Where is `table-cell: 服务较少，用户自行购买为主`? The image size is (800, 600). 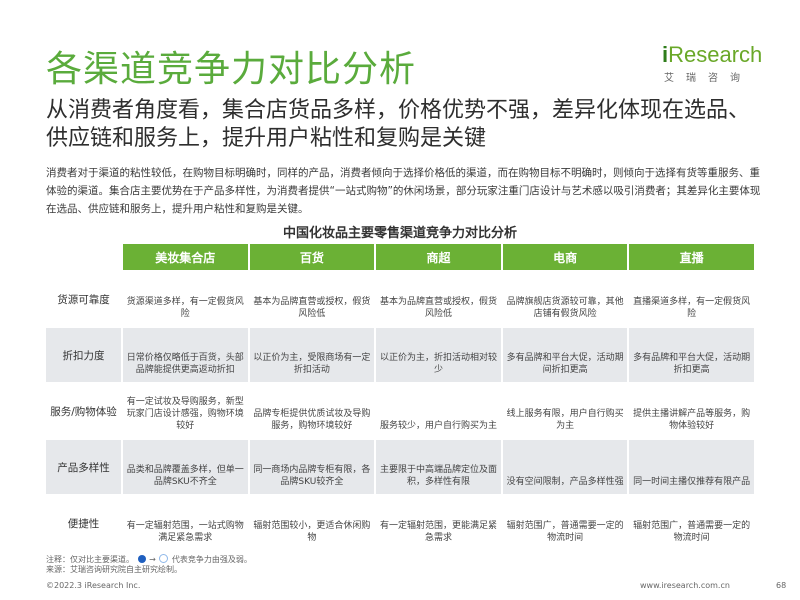 table-cell: 服务较少，用户自行购买为主 is located at coordinates (438, 411).